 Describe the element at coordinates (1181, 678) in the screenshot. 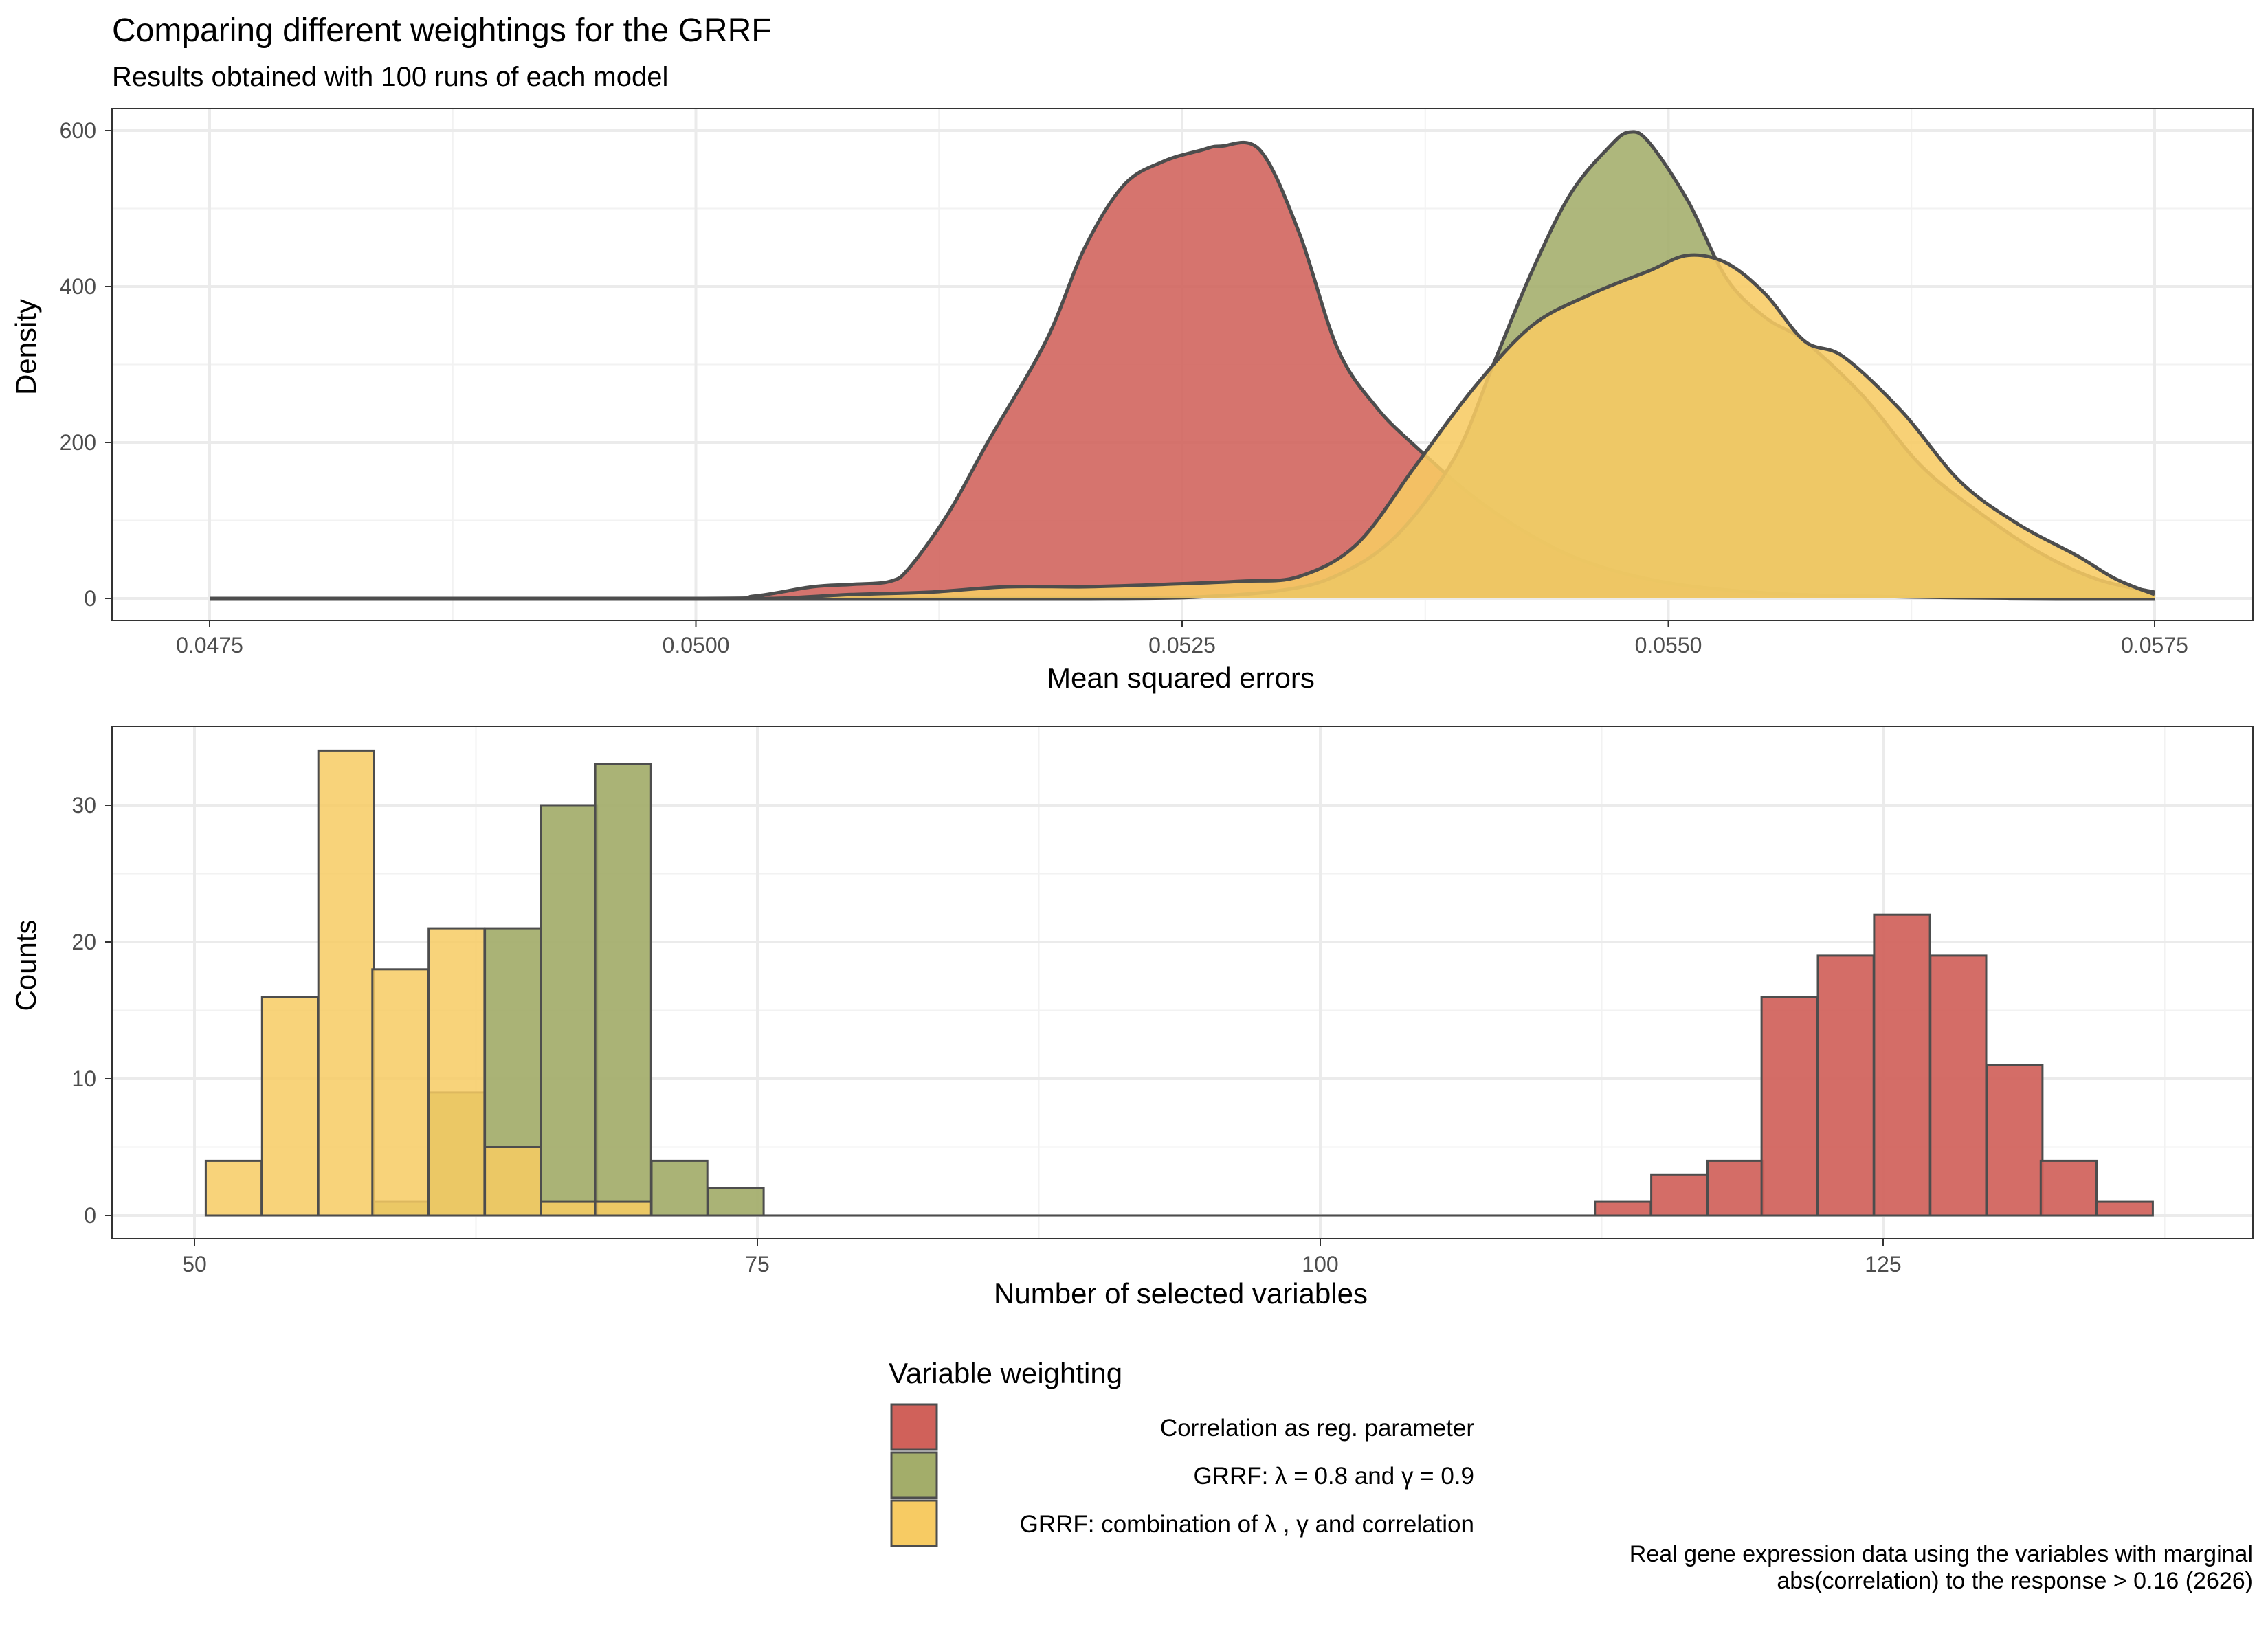

I see `density-x-axis-title: Mean squared errors` at that location.